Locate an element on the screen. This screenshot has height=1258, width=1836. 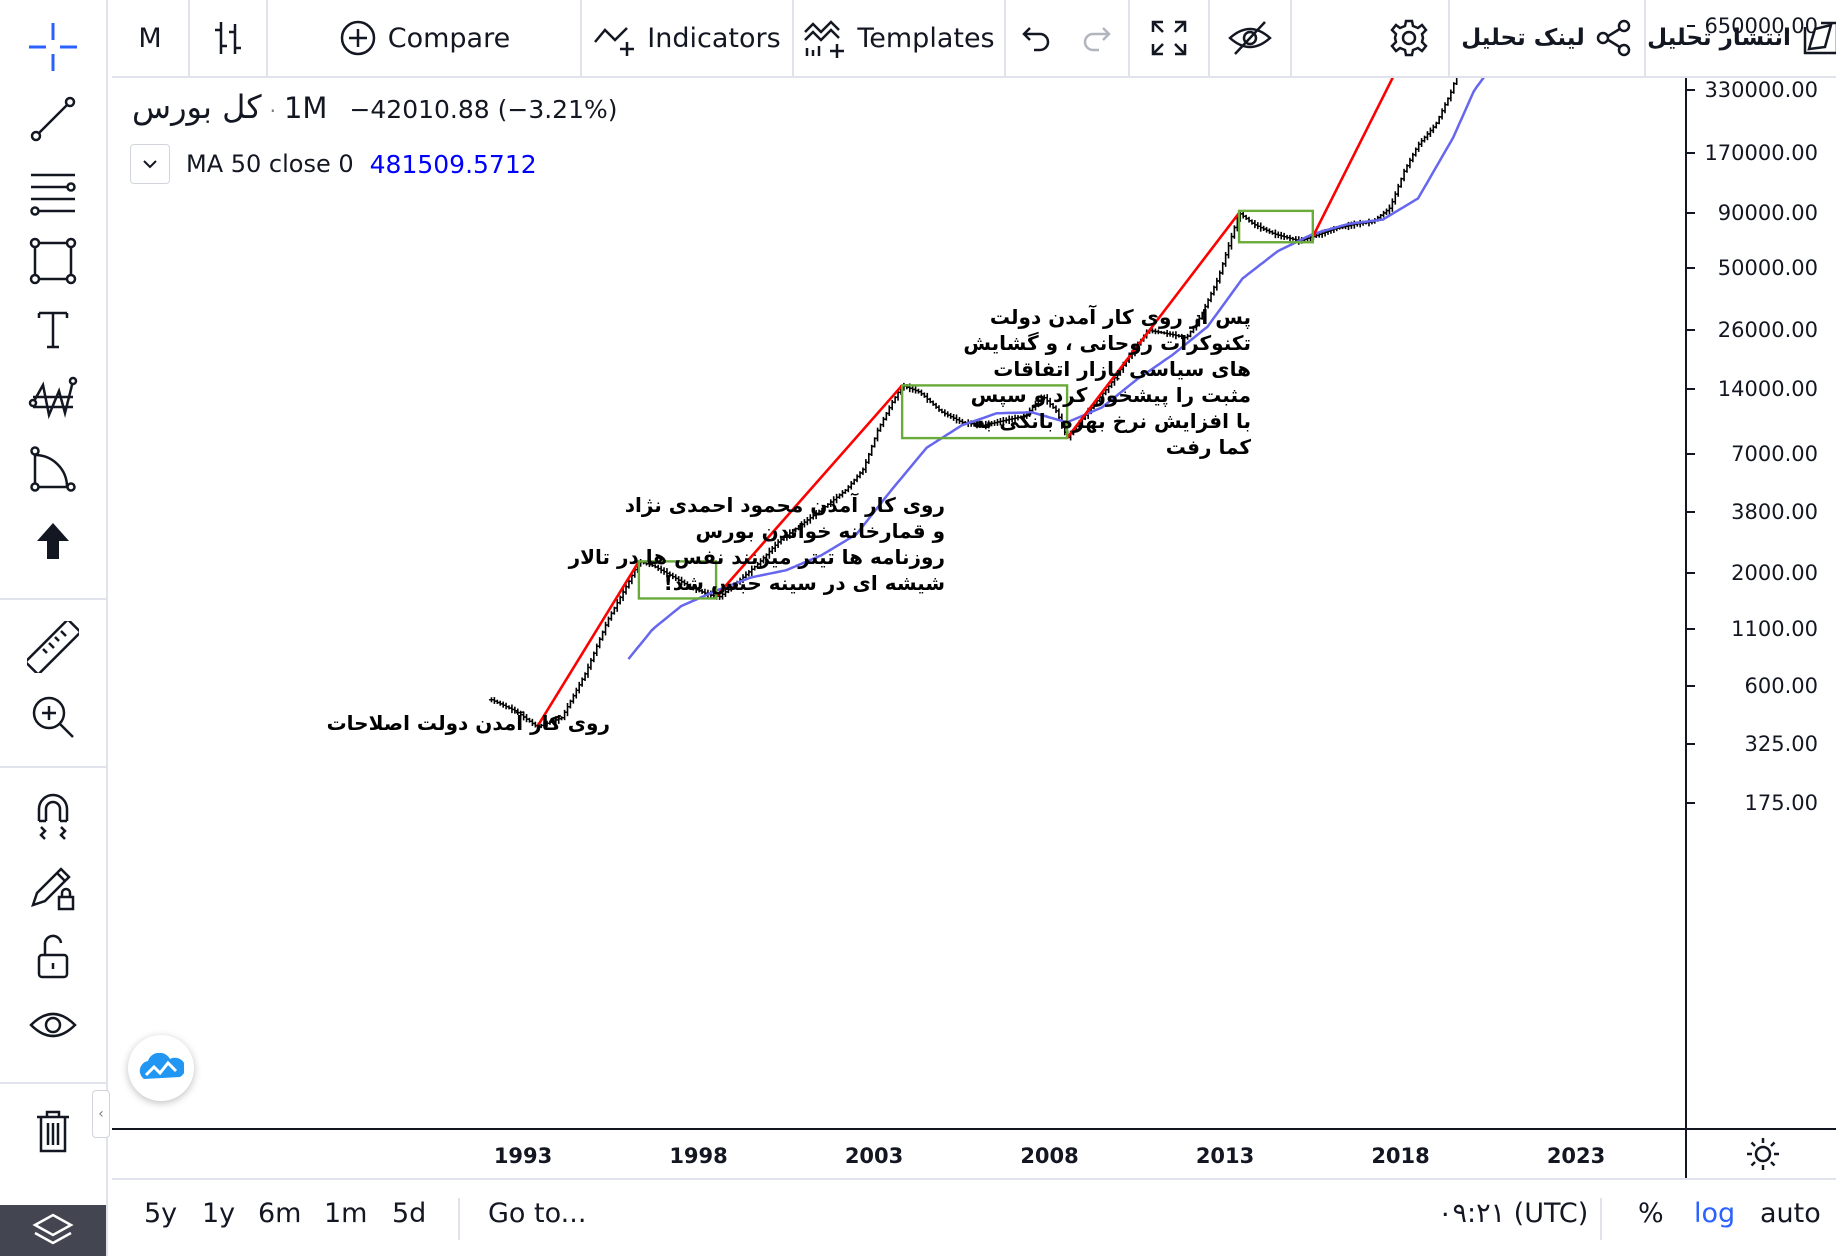
arrow-tool is located at coordinates (53, 541).